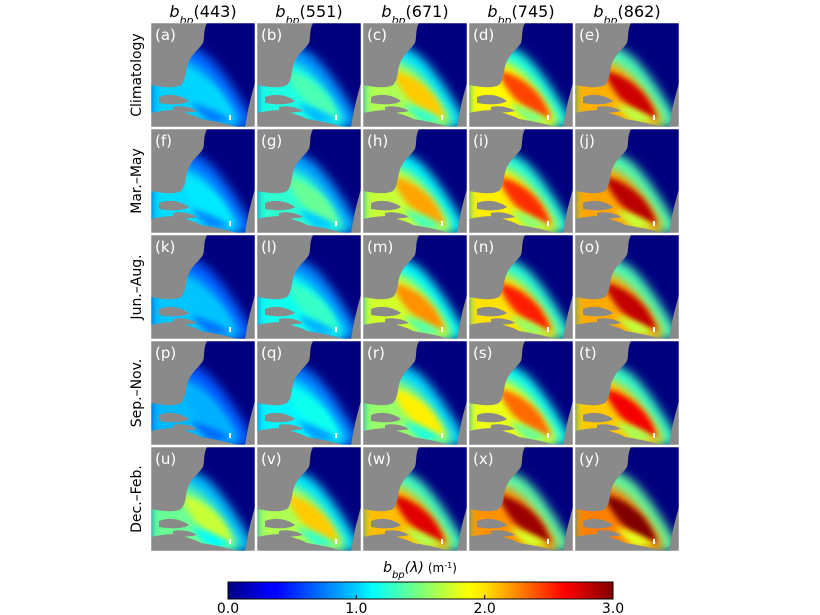 This screenshot has height=615, width=820. I want to click on colorbar-tick-label: 0.0, so click(228, 608).